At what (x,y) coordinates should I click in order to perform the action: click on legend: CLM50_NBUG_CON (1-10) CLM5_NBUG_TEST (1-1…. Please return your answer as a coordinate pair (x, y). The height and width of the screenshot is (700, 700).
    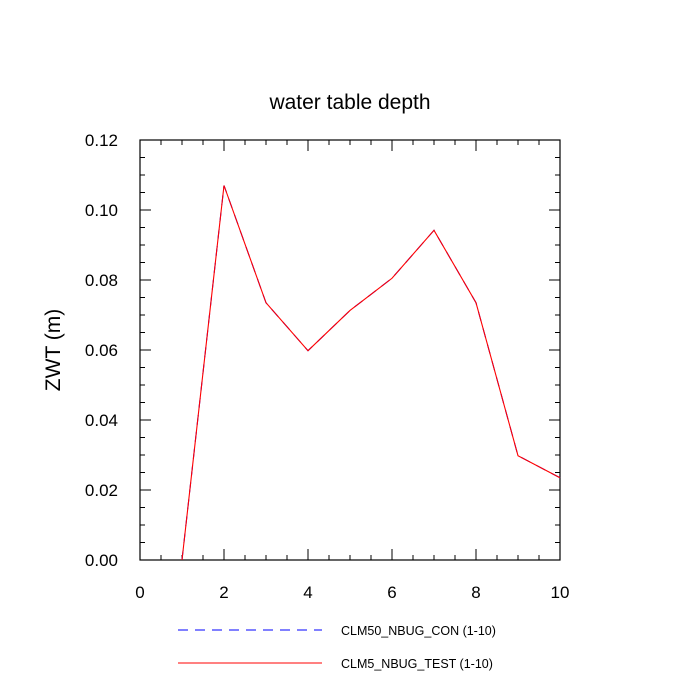
    Looking at the image, I should click on (337, 647).